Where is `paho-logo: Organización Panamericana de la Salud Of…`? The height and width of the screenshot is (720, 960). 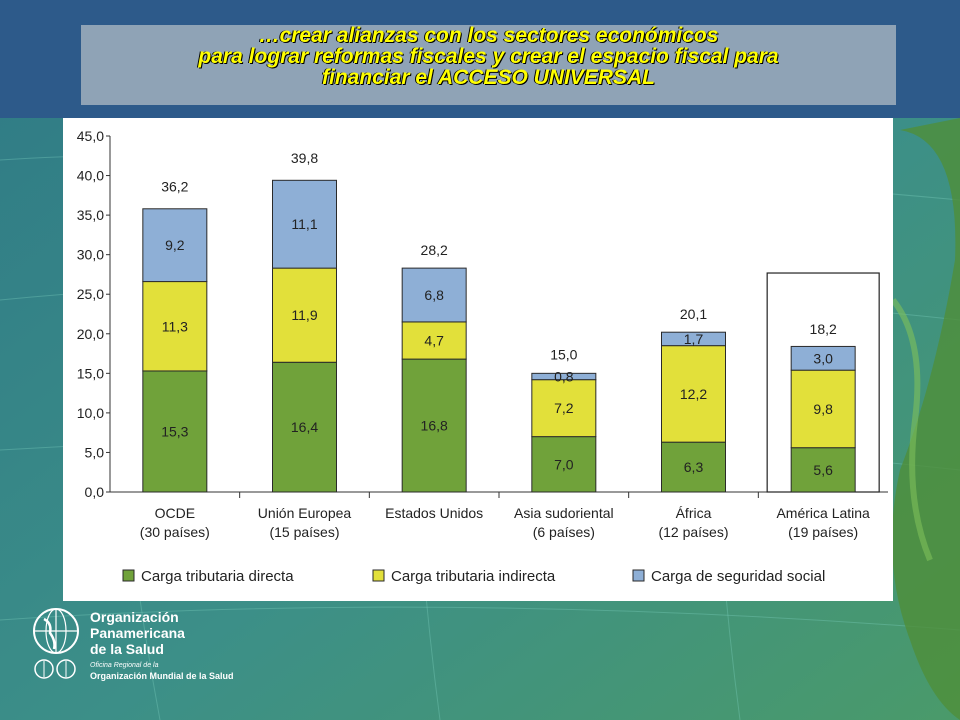 paho-logo: Organización Panamericana de la Salud Of… is located at coordinates (160, 645).